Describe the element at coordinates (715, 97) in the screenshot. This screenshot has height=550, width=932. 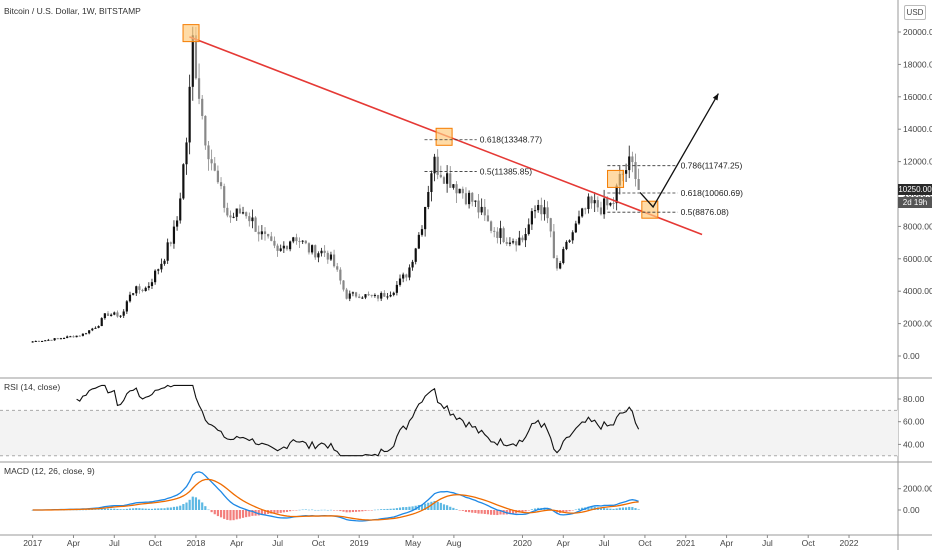
I see `arrow-head` at that location.